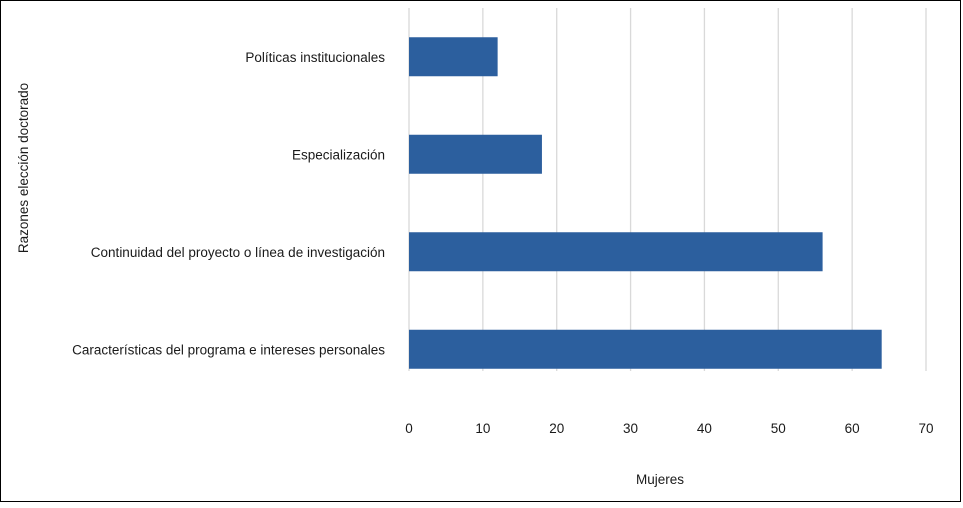 The image size is (963, 508). What do you see at coordinates (778, 428) in the screenshot?
I see `x-tick-label: 50` at bounding box center [778, 428].